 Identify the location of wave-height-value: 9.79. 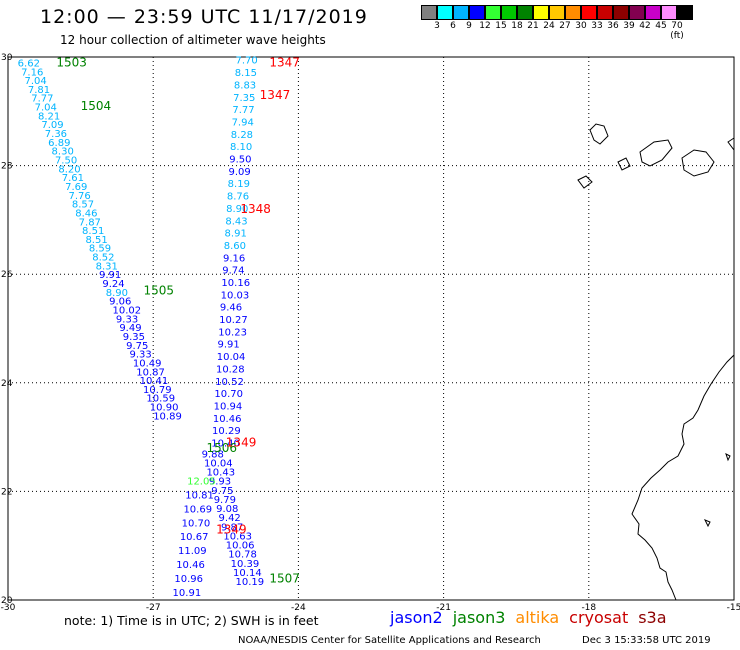
(225, 500).